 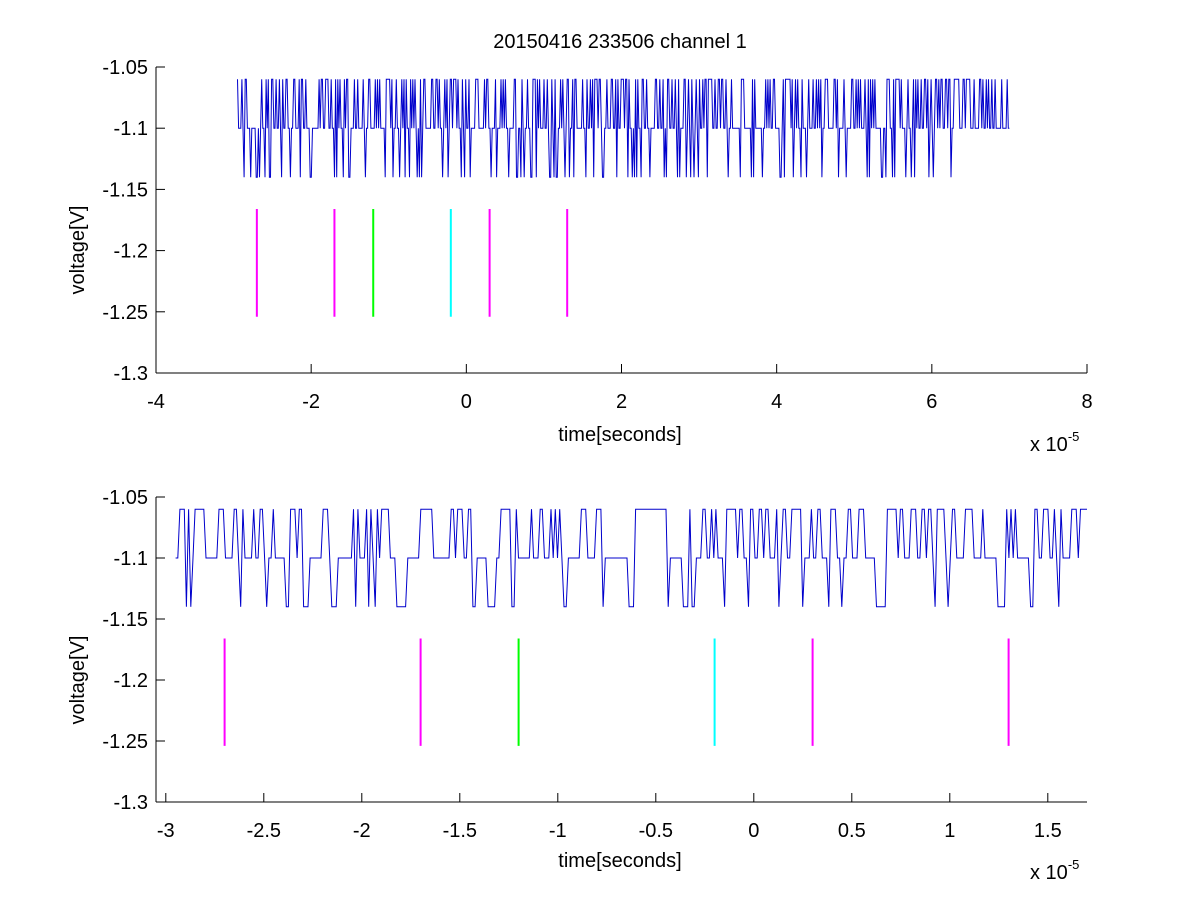 What do you see at coordinates (558, 831) in the screenshot?
I see `x-tick-label: -1` at bounding box center [558, 831].